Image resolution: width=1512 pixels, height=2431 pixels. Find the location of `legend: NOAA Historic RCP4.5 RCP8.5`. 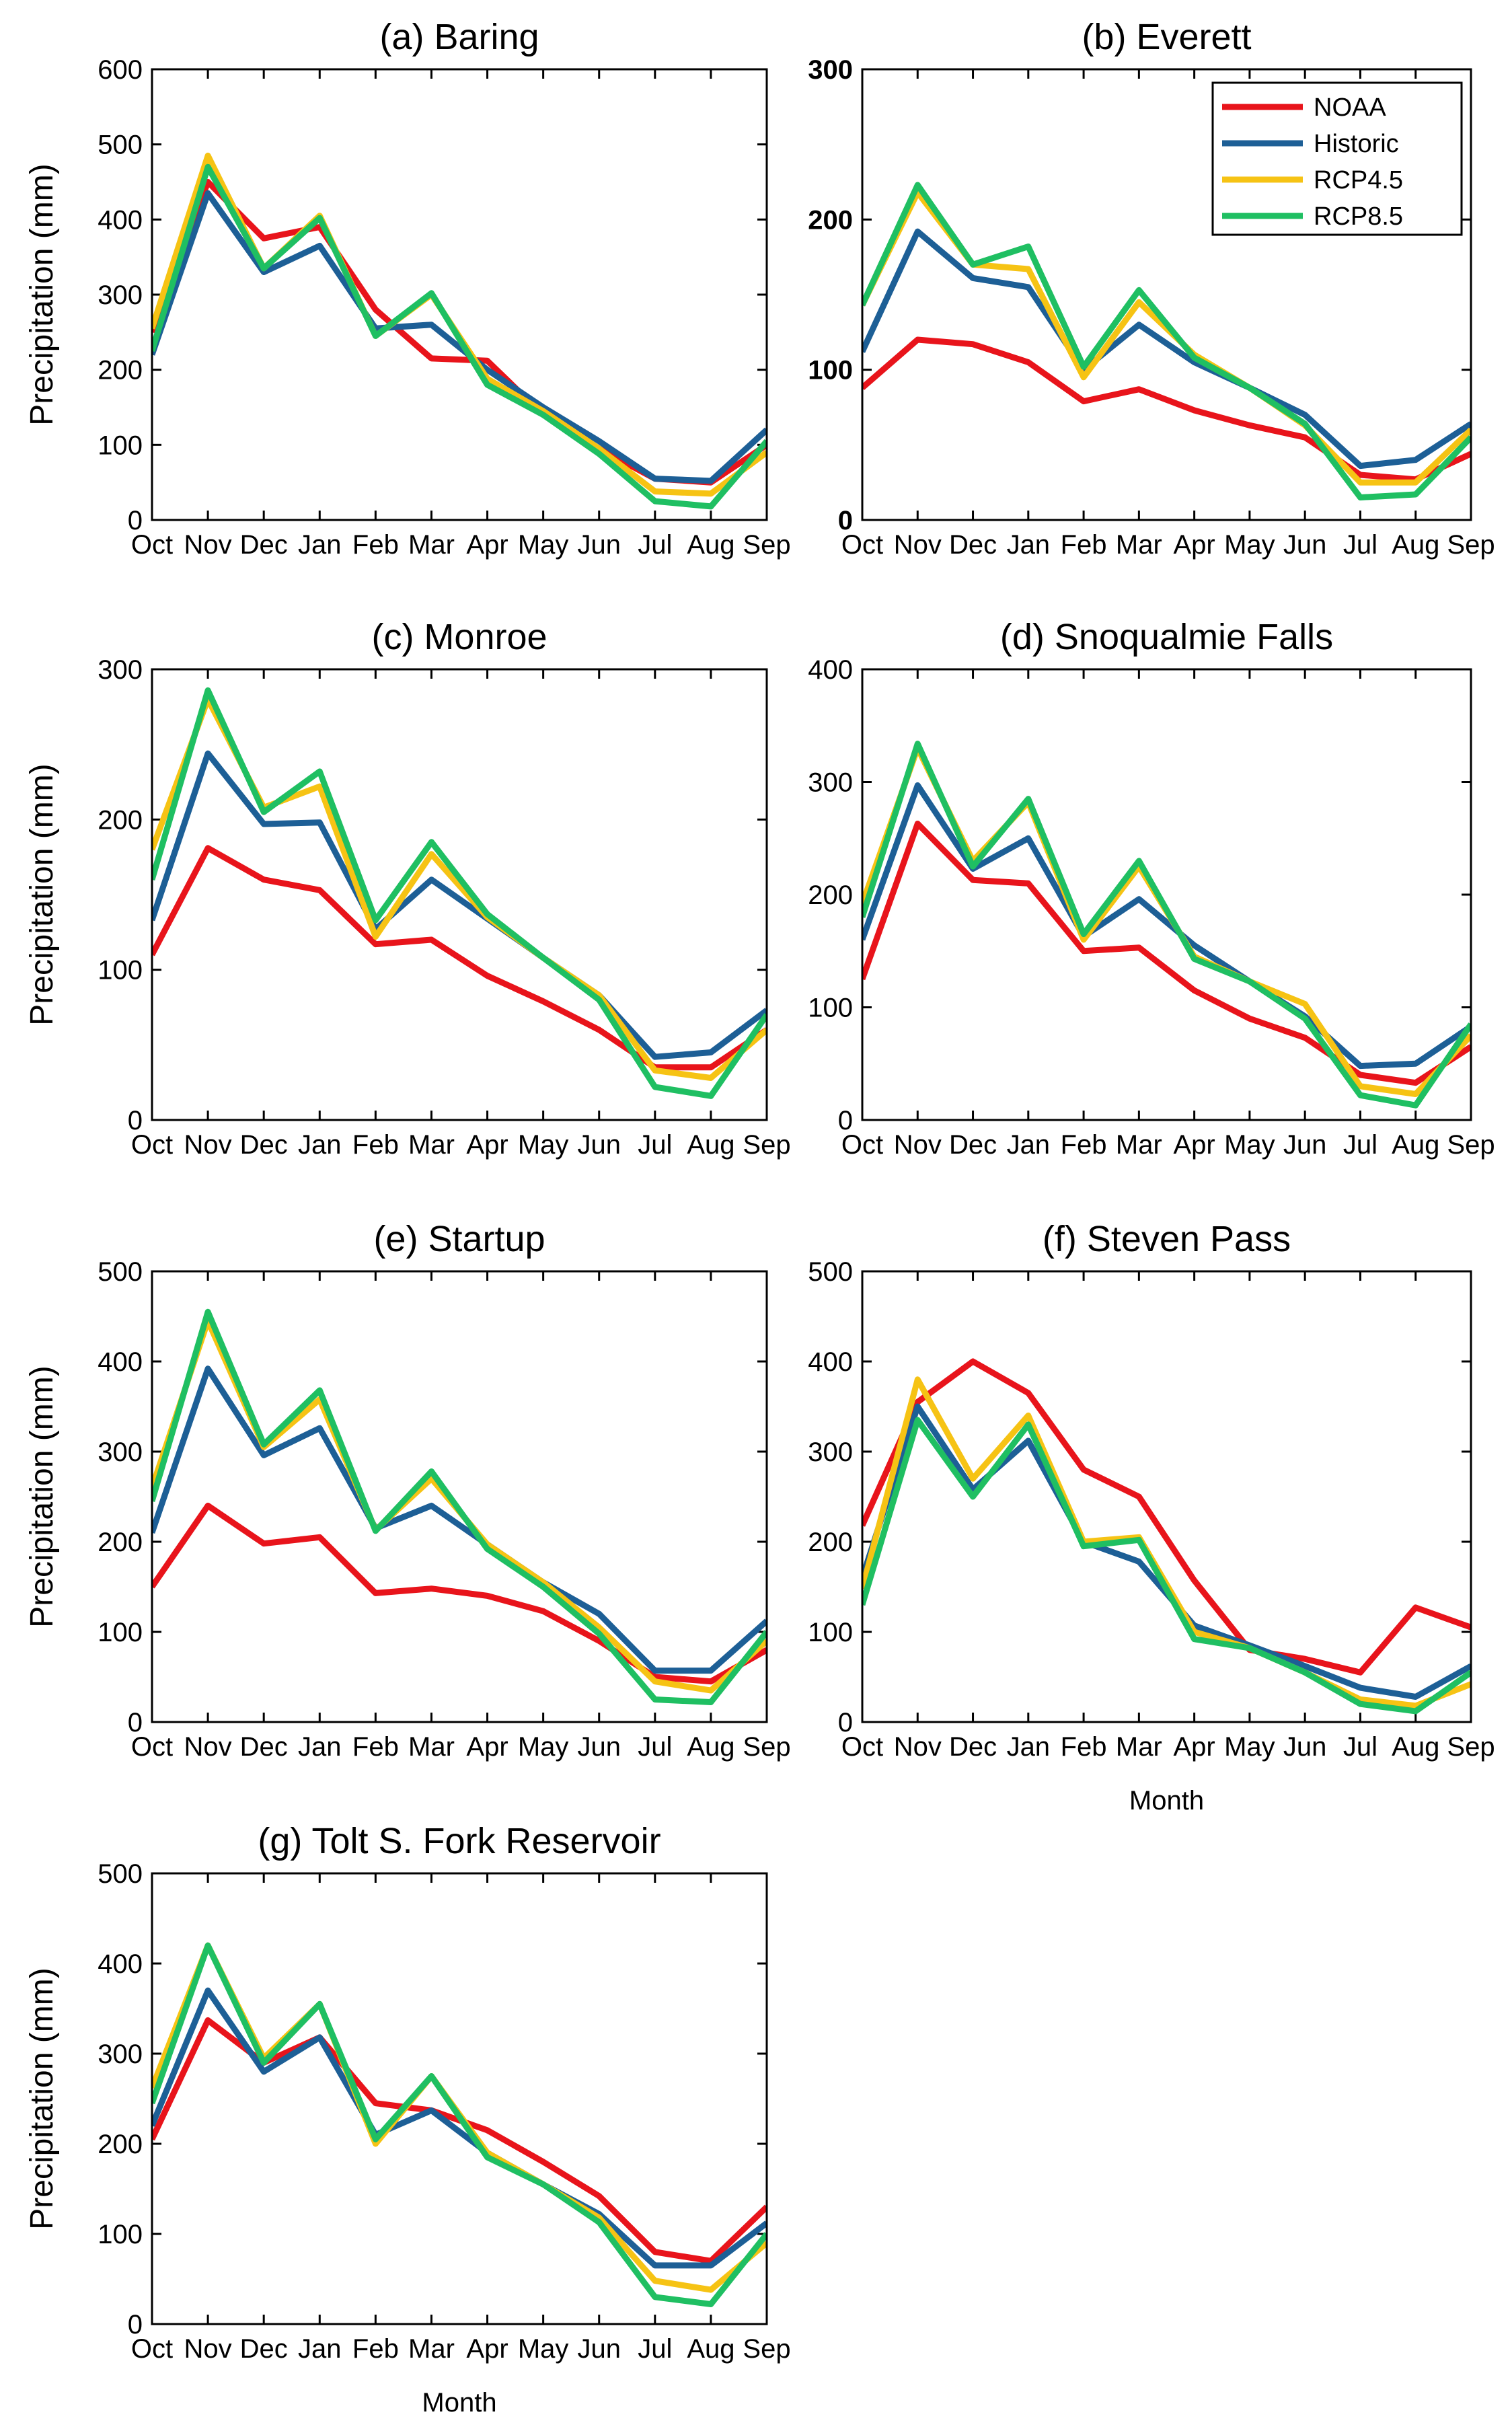

legend: NOAA Historic RCP4.5 RCP8.5 is located at coordinates (1337, 158).